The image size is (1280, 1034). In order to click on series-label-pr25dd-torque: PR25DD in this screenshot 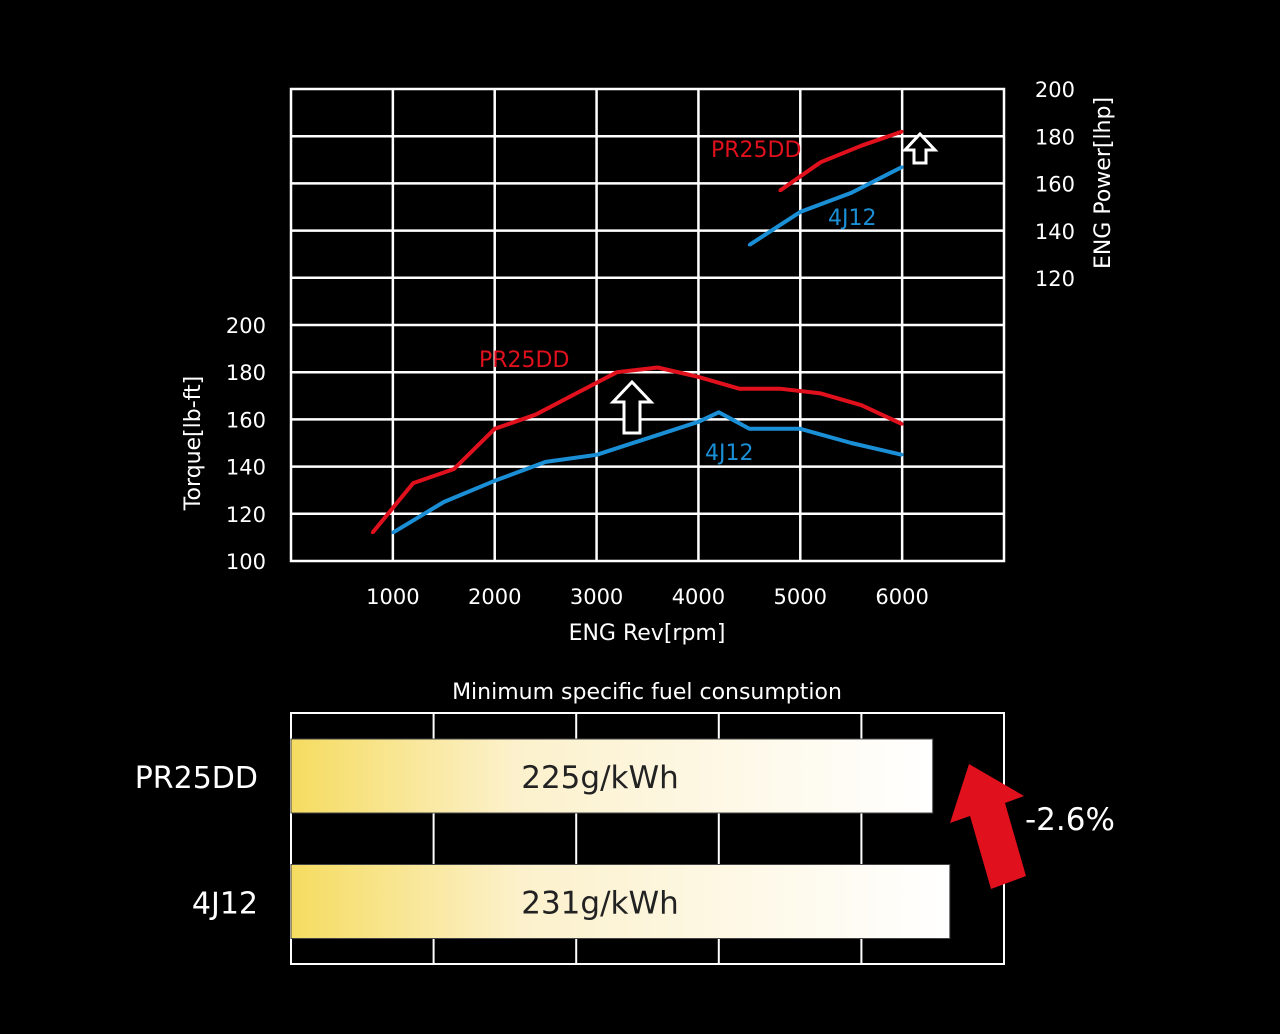, I will do `click(524, 360)`.